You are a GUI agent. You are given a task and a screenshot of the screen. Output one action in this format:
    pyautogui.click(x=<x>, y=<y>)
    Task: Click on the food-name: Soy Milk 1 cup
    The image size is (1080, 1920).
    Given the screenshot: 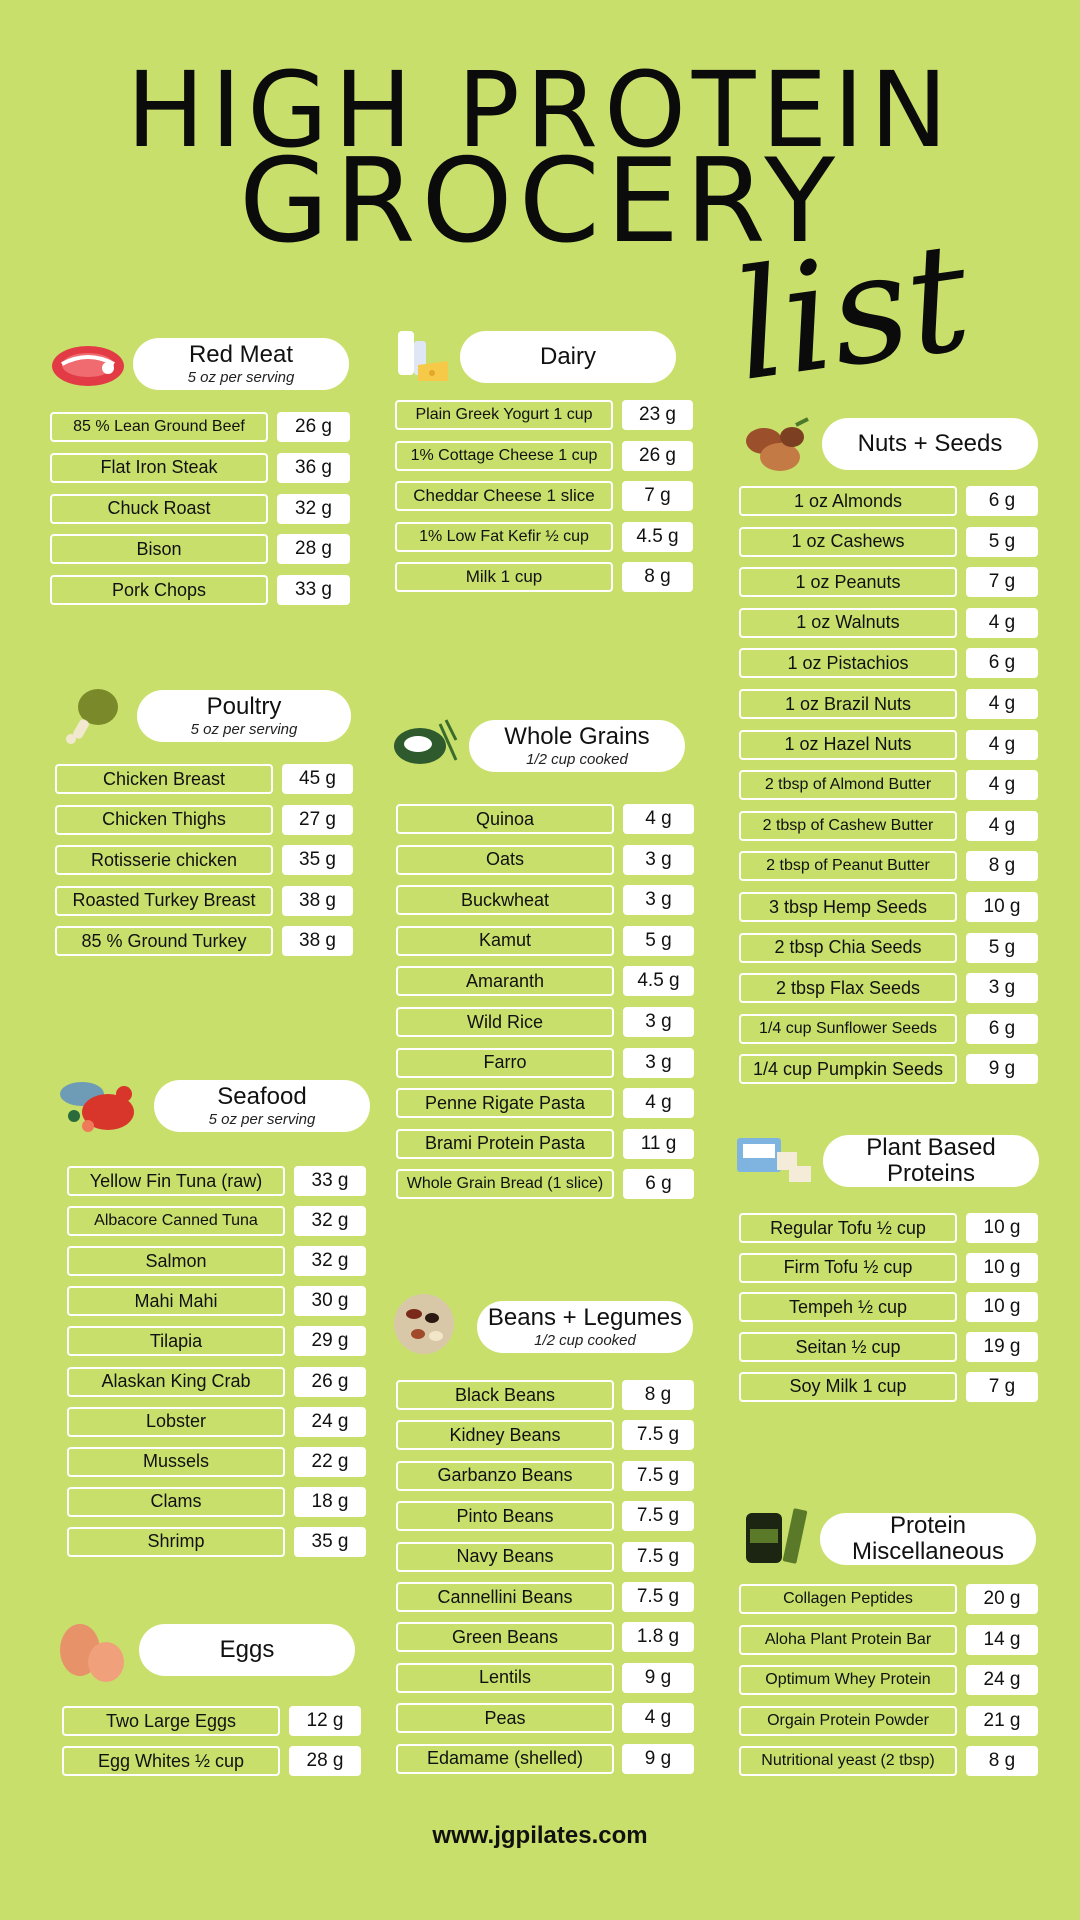 What is the action you would take?
    pyautogui.click(x=848, y=1386)
    